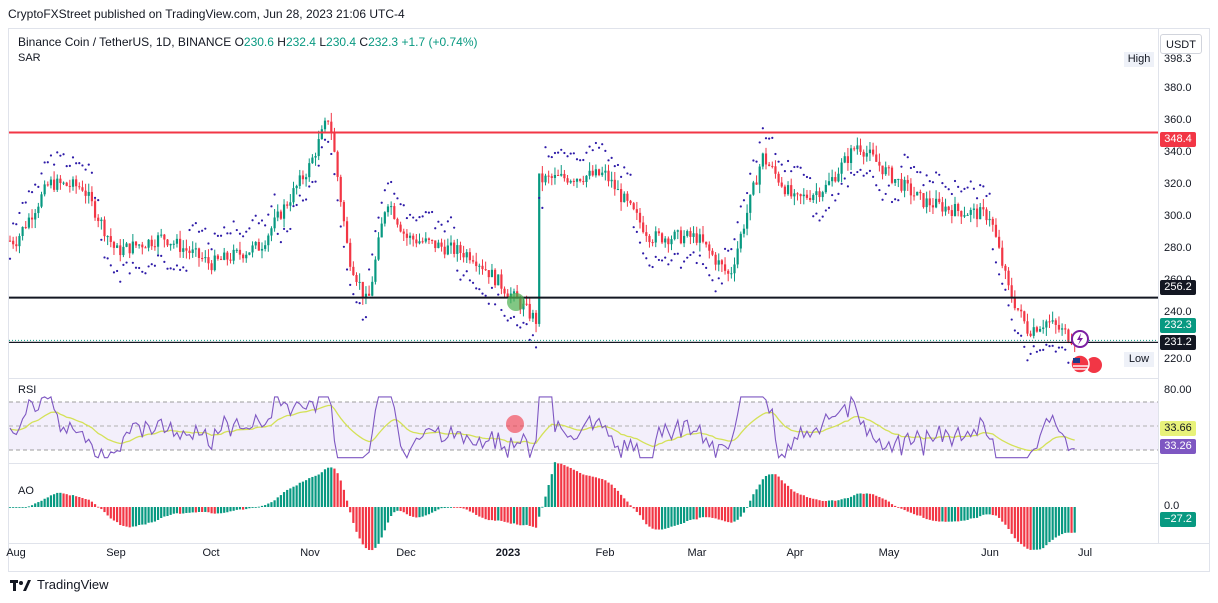 This screenshot has width=1218, height=603. What do you see at coordinates (697, 553) in the screenshot?
I see `time-tick: Mar` at bounding box center [697, 553].